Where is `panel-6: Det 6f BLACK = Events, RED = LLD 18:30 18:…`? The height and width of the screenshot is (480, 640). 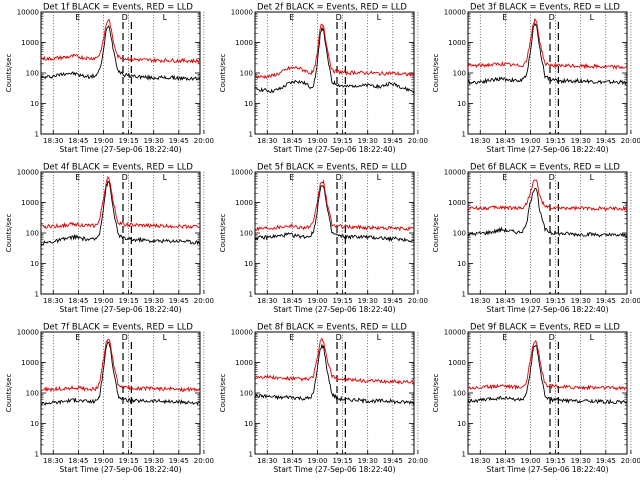 panel-6: Det 6f BLACK = Events, RED = LLD 18:30 18:… is located at coordinates (536, 239).